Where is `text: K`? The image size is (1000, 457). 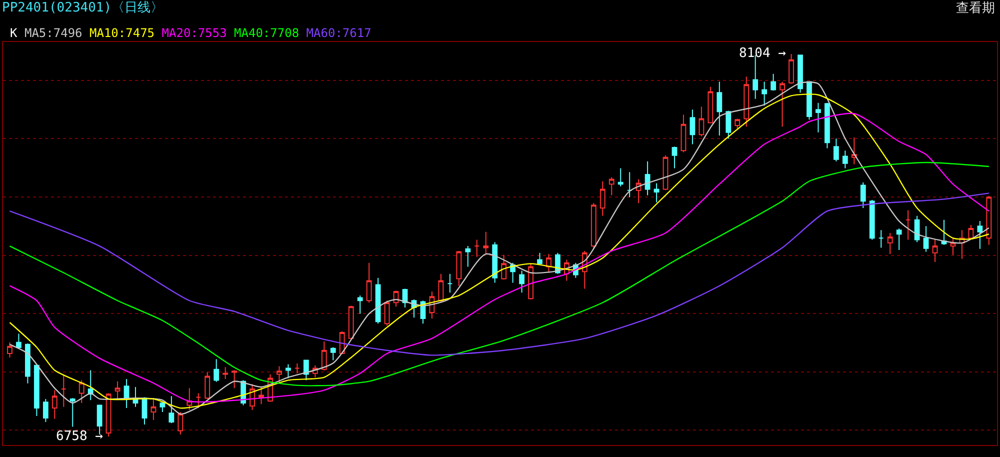
text: K is located at coordinates (14, 33).